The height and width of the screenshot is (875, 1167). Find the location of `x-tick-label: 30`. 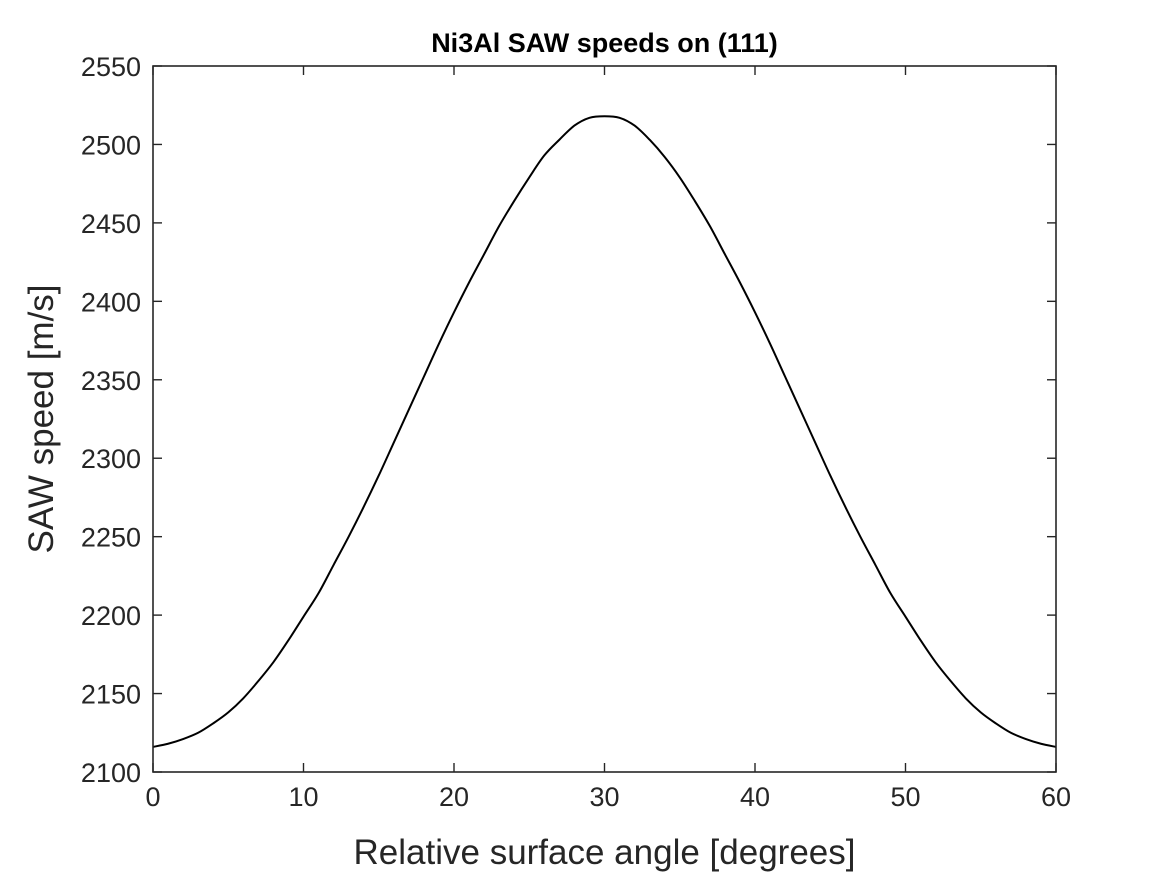

x-tick-label: 30 is located at coordinates (604, 797).